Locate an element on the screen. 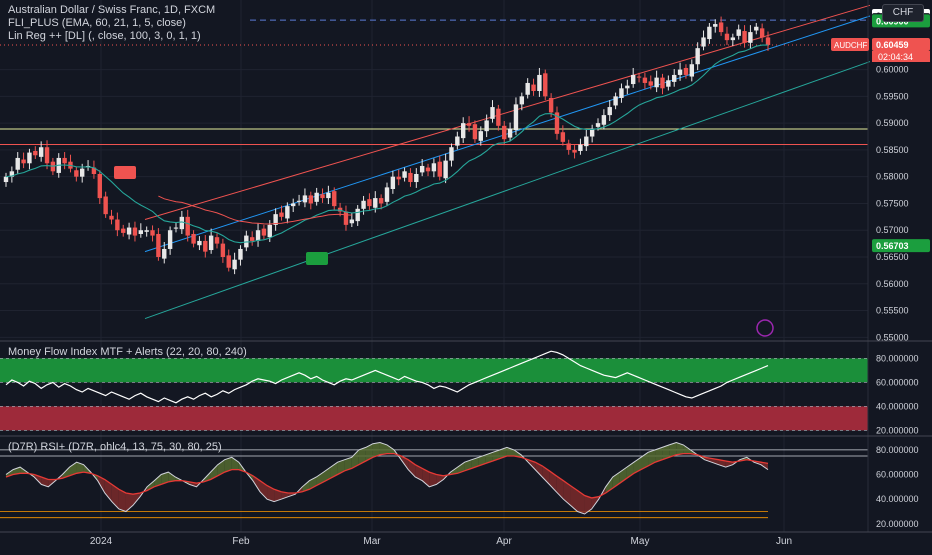 Image resolution: width=932 pixels, height=555 pixels. y-tick-label: 0.59500 is located at coordinates (892, 96).